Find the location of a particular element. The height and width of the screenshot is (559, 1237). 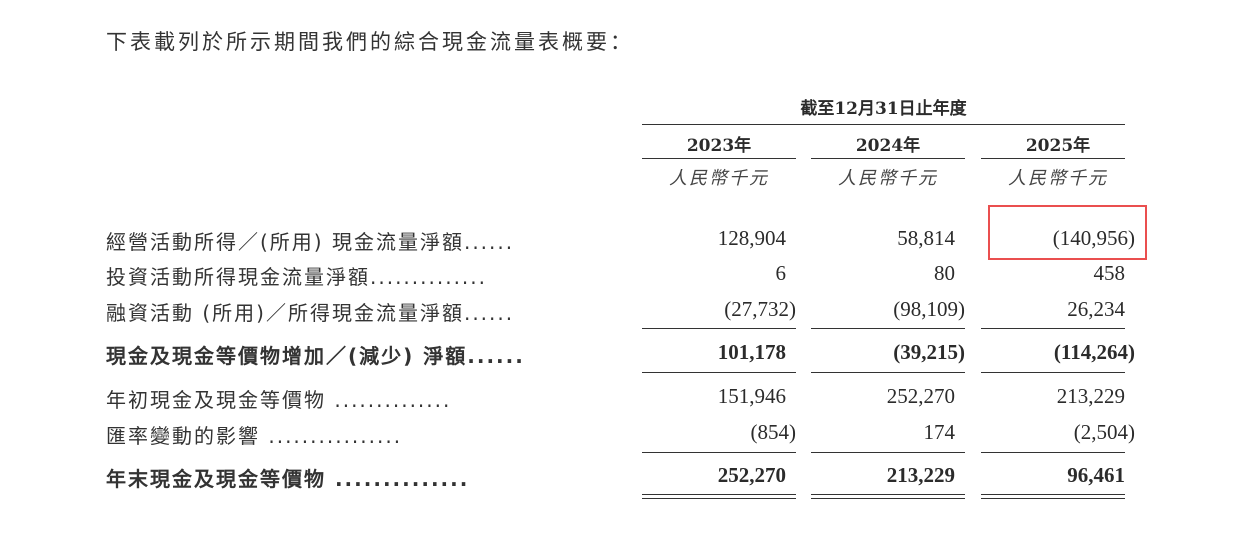

highlight-box is located at coordinates (1067, 232).